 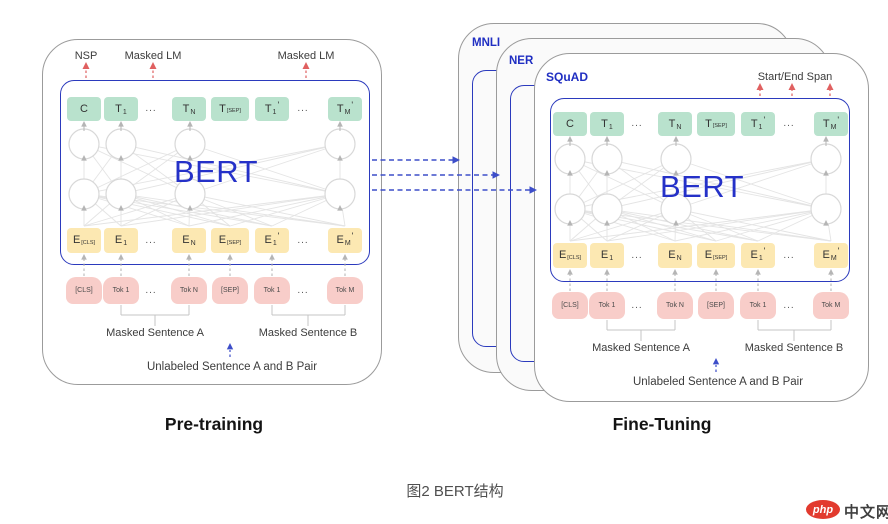 What do you see at coordinates (716, 255) in the screenshot?
I see `finetuning-embedding-token: E [SEP]` at bounding box center [716, 255].